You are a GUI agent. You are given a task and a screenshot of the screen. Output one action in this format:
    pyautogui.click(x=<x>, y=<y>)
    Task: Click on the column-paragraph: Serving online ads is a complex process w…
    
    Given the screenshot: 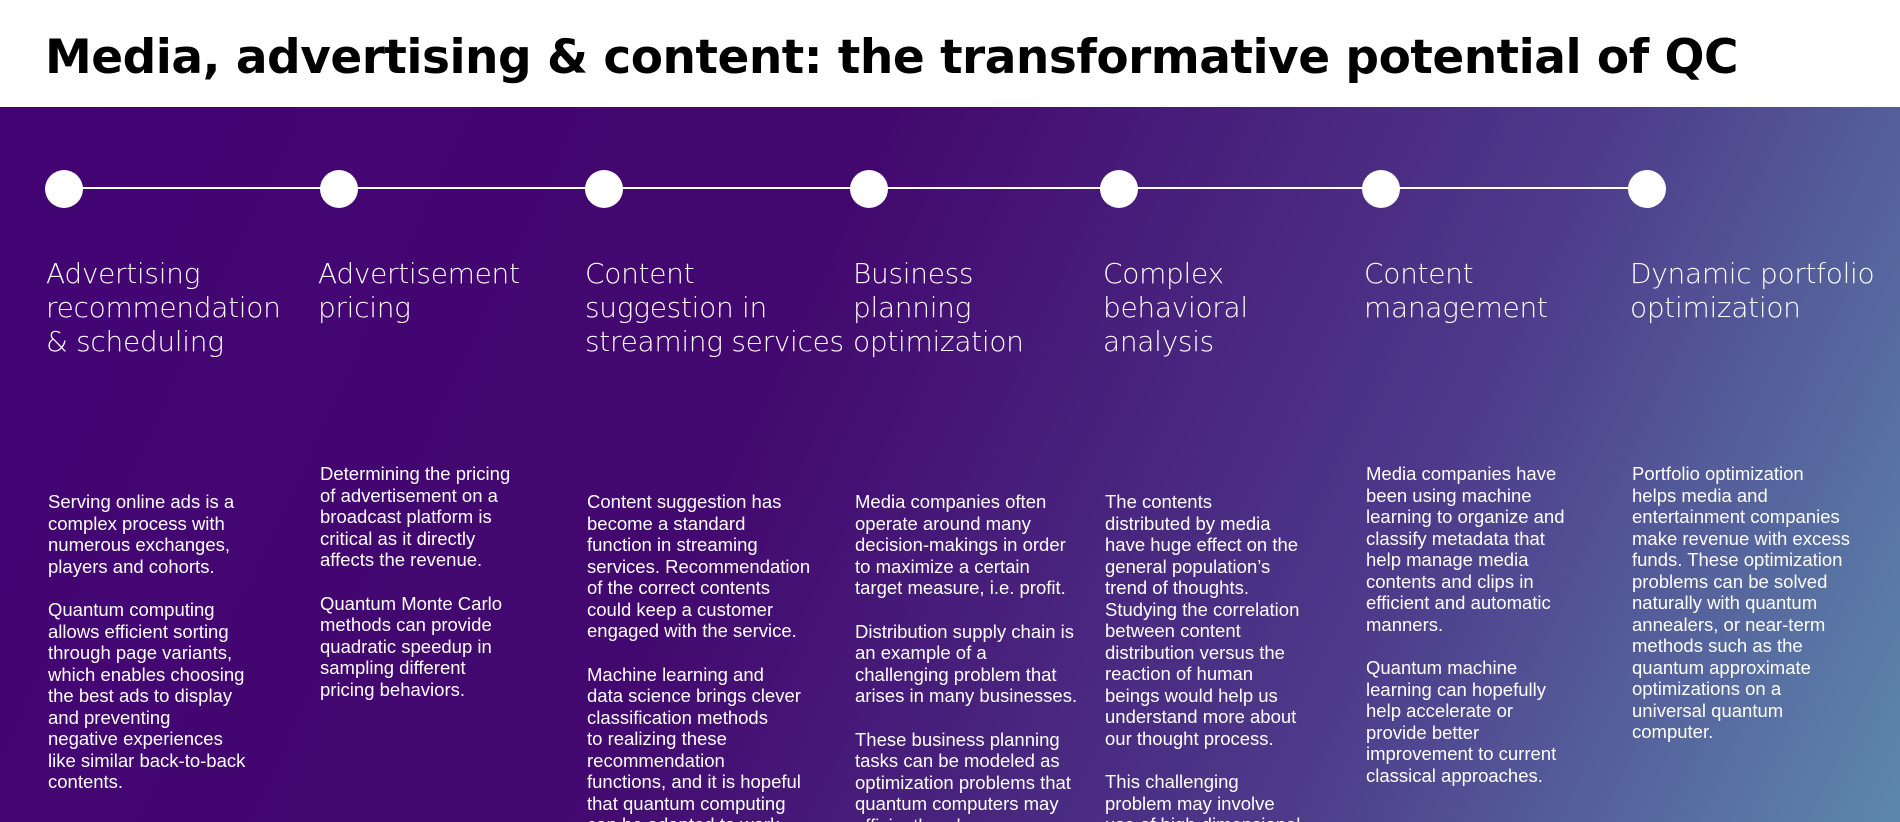 What is the action you would take?
    pyautogui.click(x=179, y=534)
    